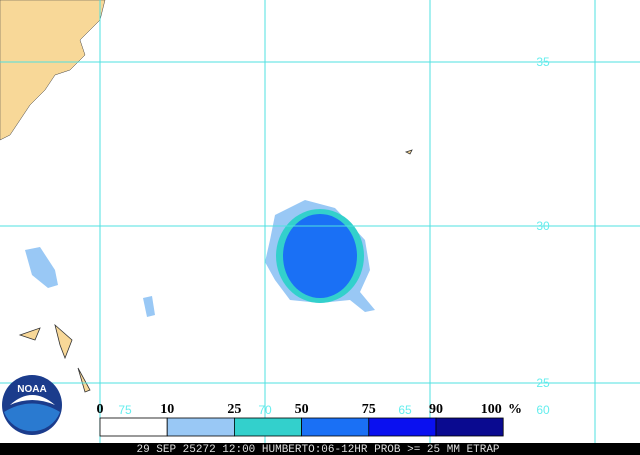 This screenshot has width=640, height=455. What do you see at coordinates (405, 410) in the screenshot?
I see `lon-label: 65` at bounding box center [405, 410].